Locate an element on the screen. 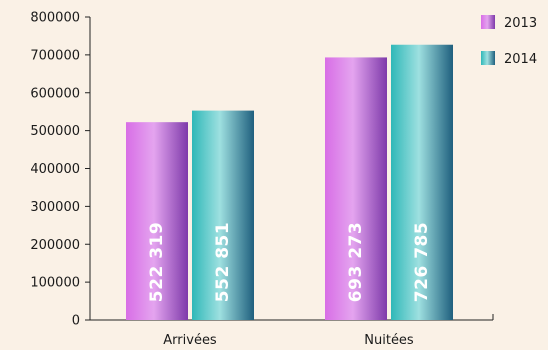 Image resolution: width=548 pixels, height=350 pixels. data-label: 726 785 is located at coordinates (422, 262).